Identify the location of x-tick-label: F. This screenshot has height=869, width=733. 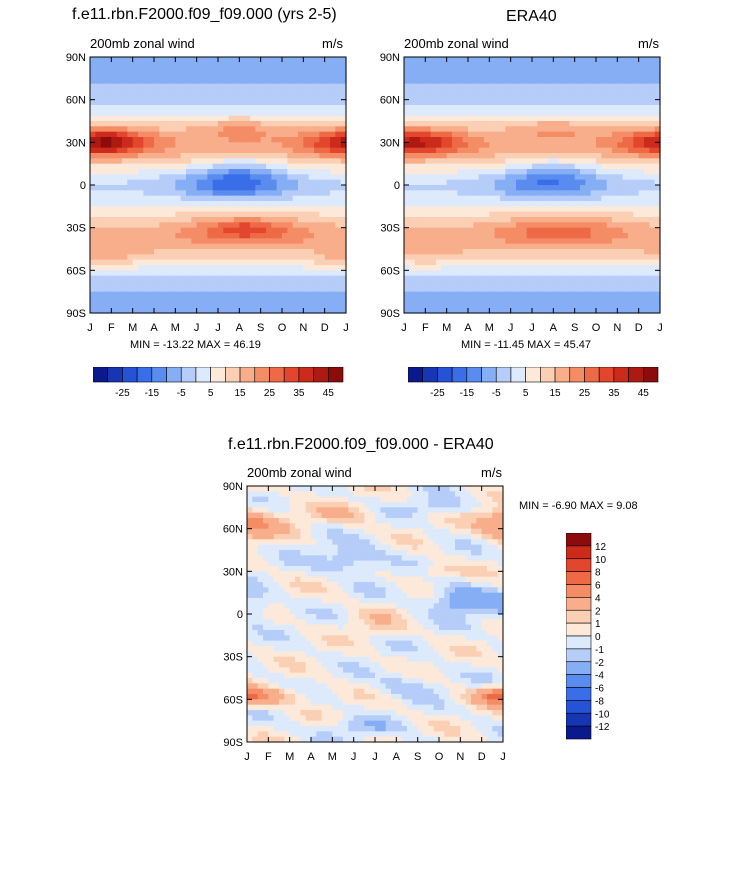
(111, 328).